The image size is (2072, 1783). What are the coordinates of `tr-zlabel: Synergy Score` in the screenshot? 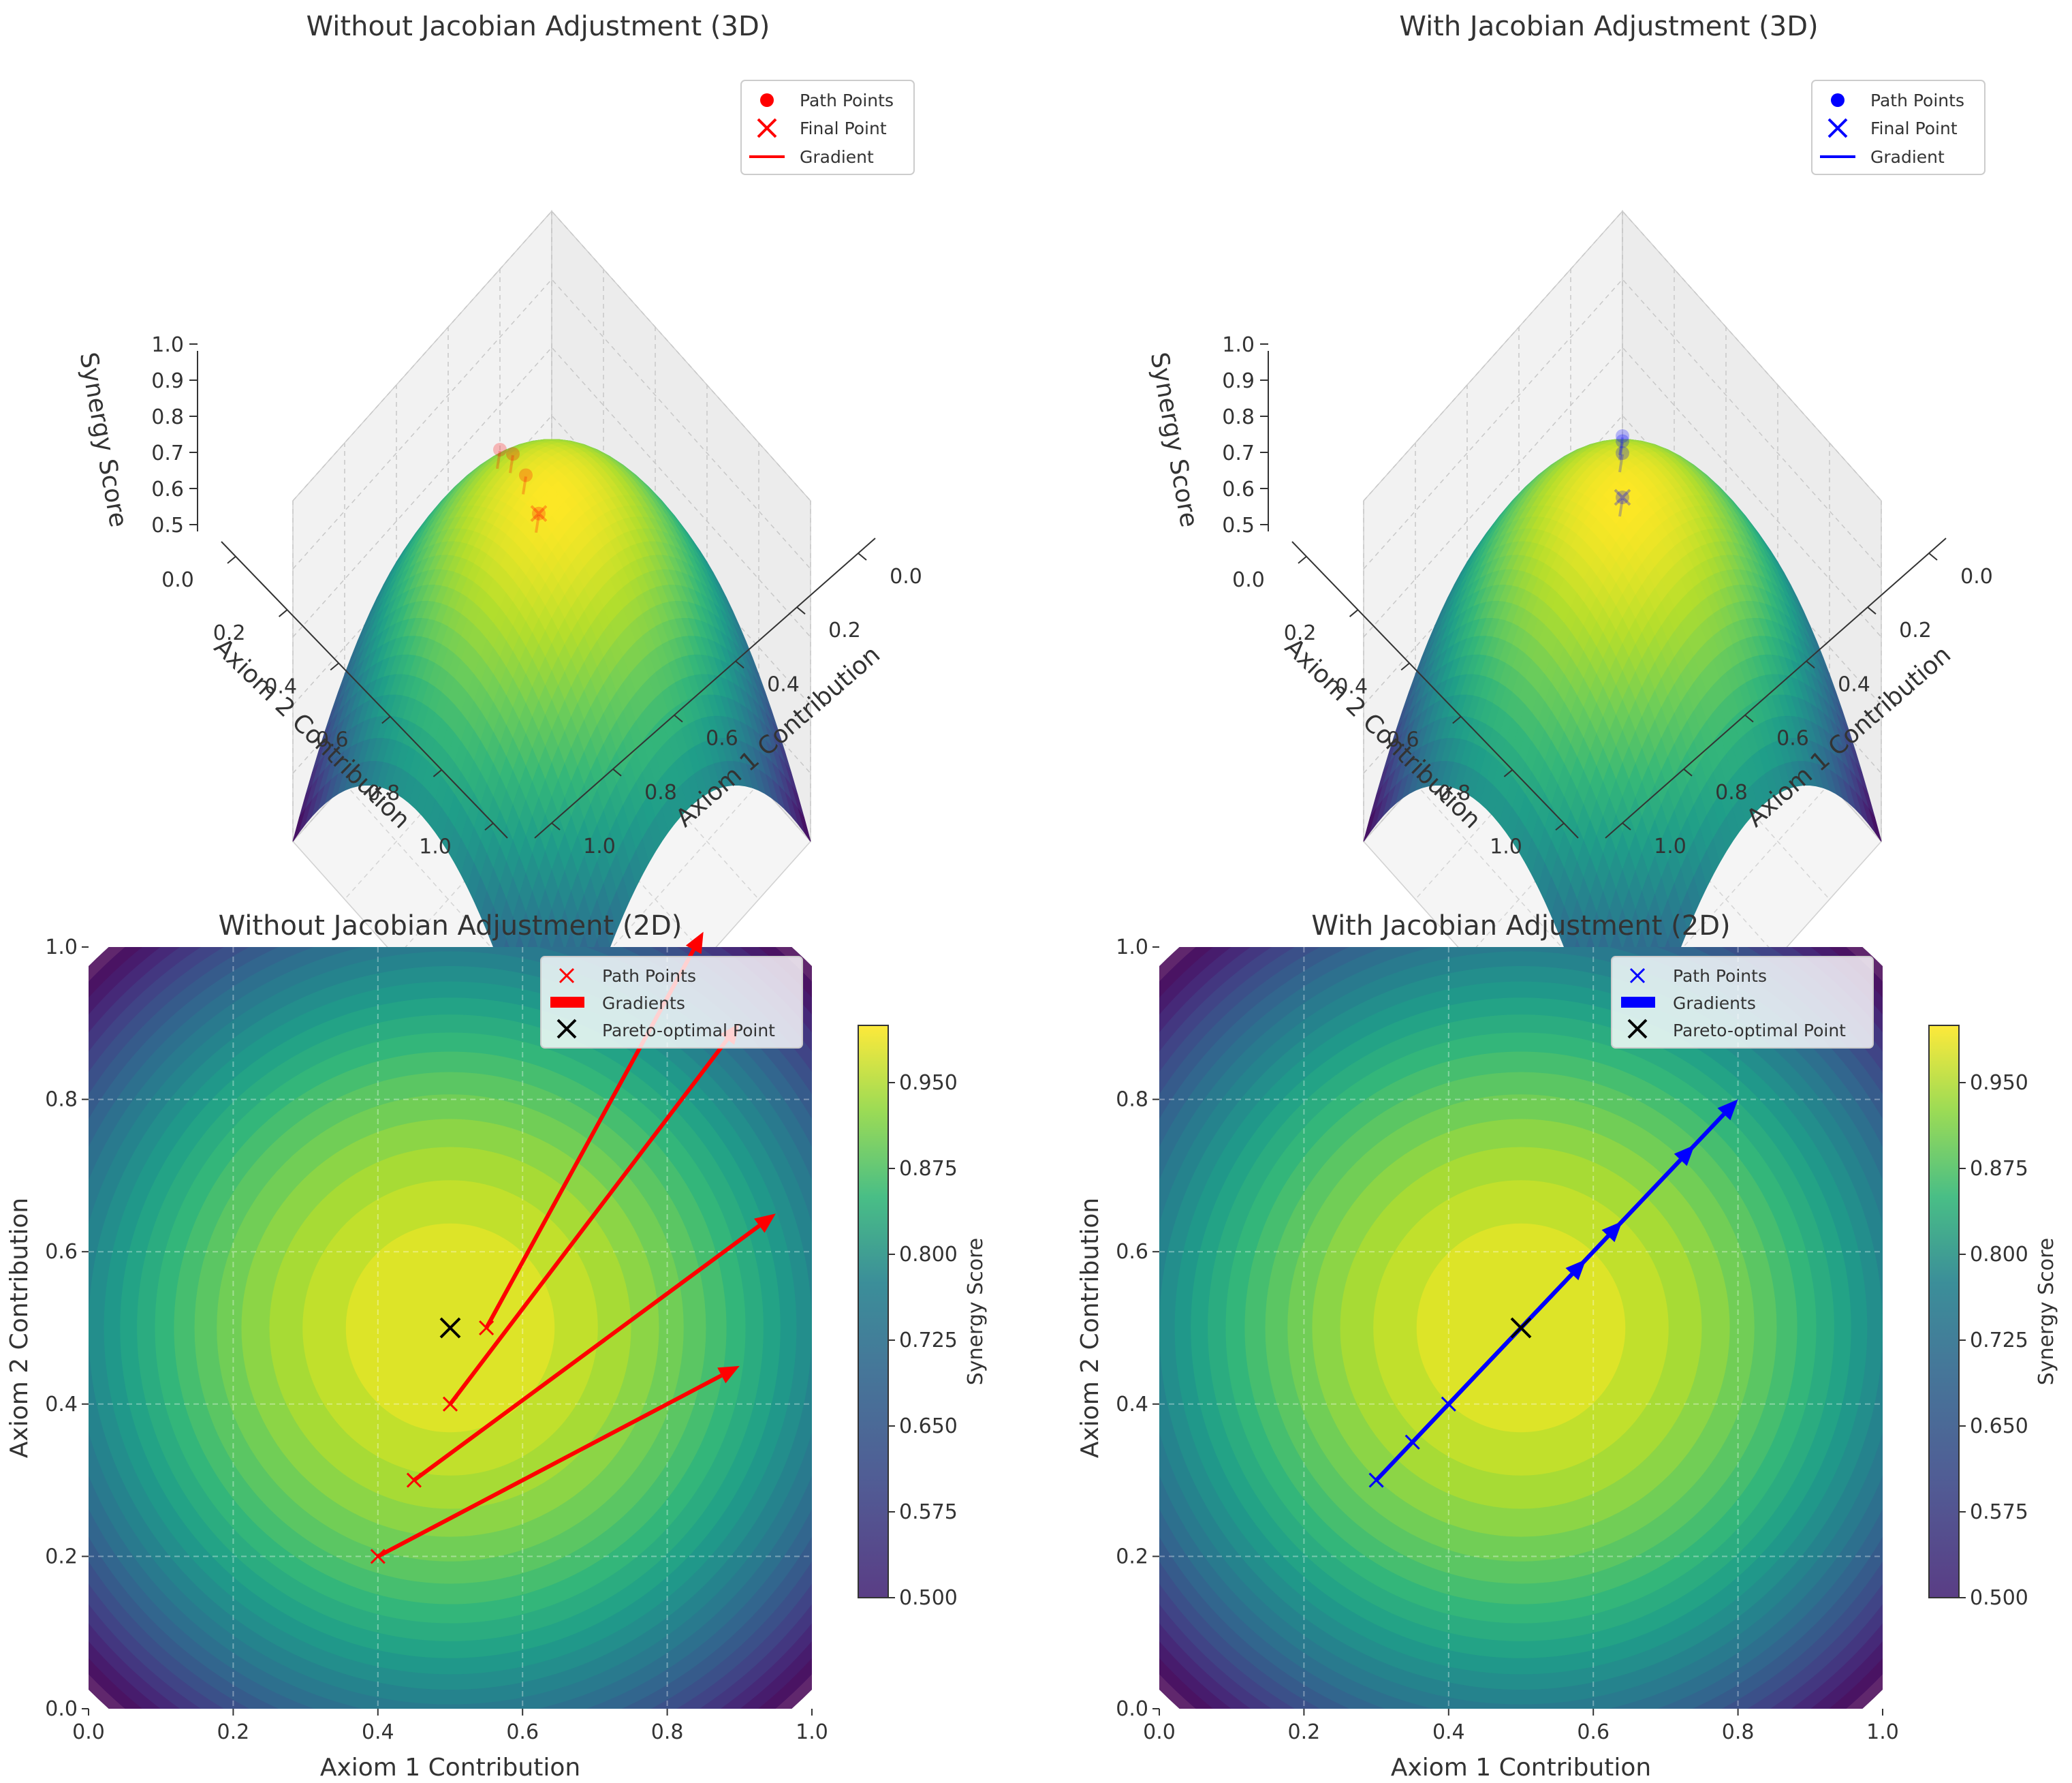 It's located at (1174, 440).